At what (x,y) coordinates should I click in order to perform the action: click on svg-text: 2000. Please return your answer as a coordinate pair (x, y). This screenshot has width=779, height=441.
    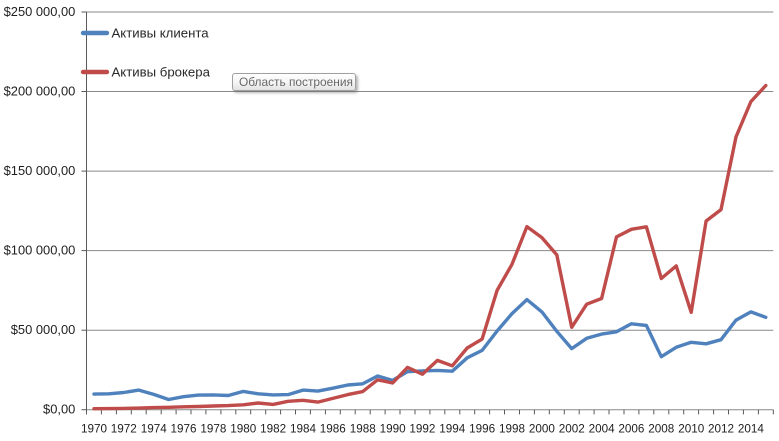
    Looking at the image, I should click on (542, 429).